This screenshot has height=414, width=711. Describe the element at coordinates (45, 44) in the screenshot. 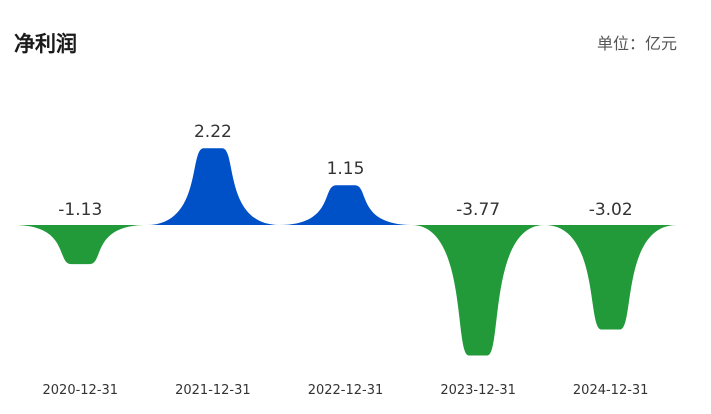

I see `chart-title: 净利润` at that location.